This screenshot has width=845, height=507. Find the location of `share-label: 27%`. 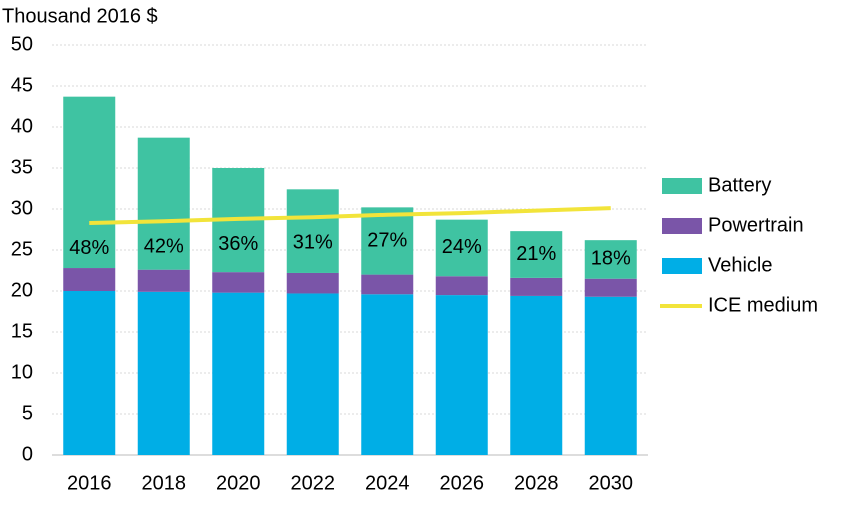

share-label: 27% is located at coordinates (387, 240).